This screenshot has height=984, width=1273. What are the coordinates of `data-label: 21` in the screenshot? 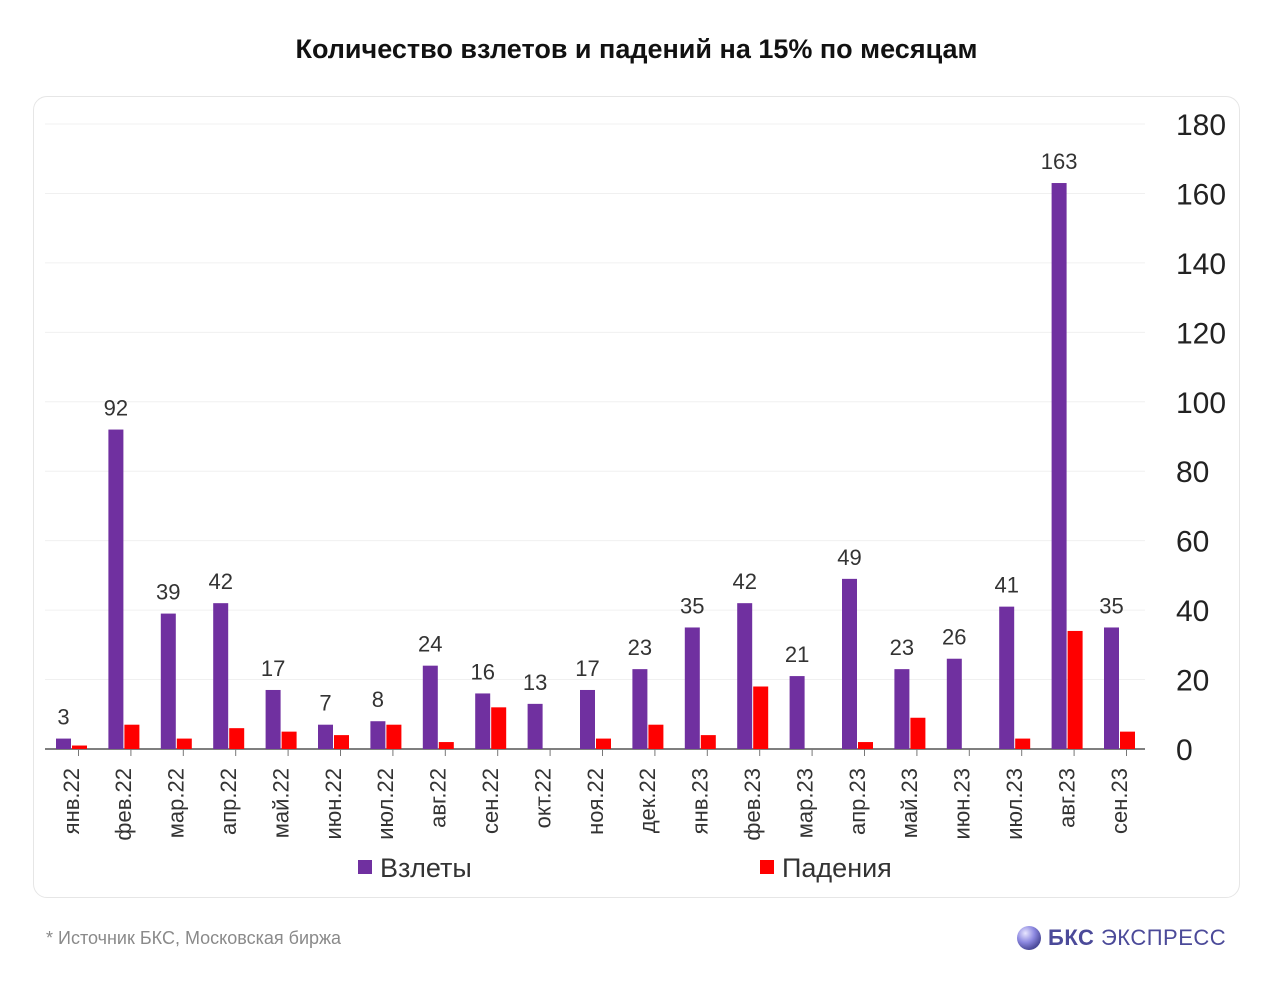 It's located at (797, 654).